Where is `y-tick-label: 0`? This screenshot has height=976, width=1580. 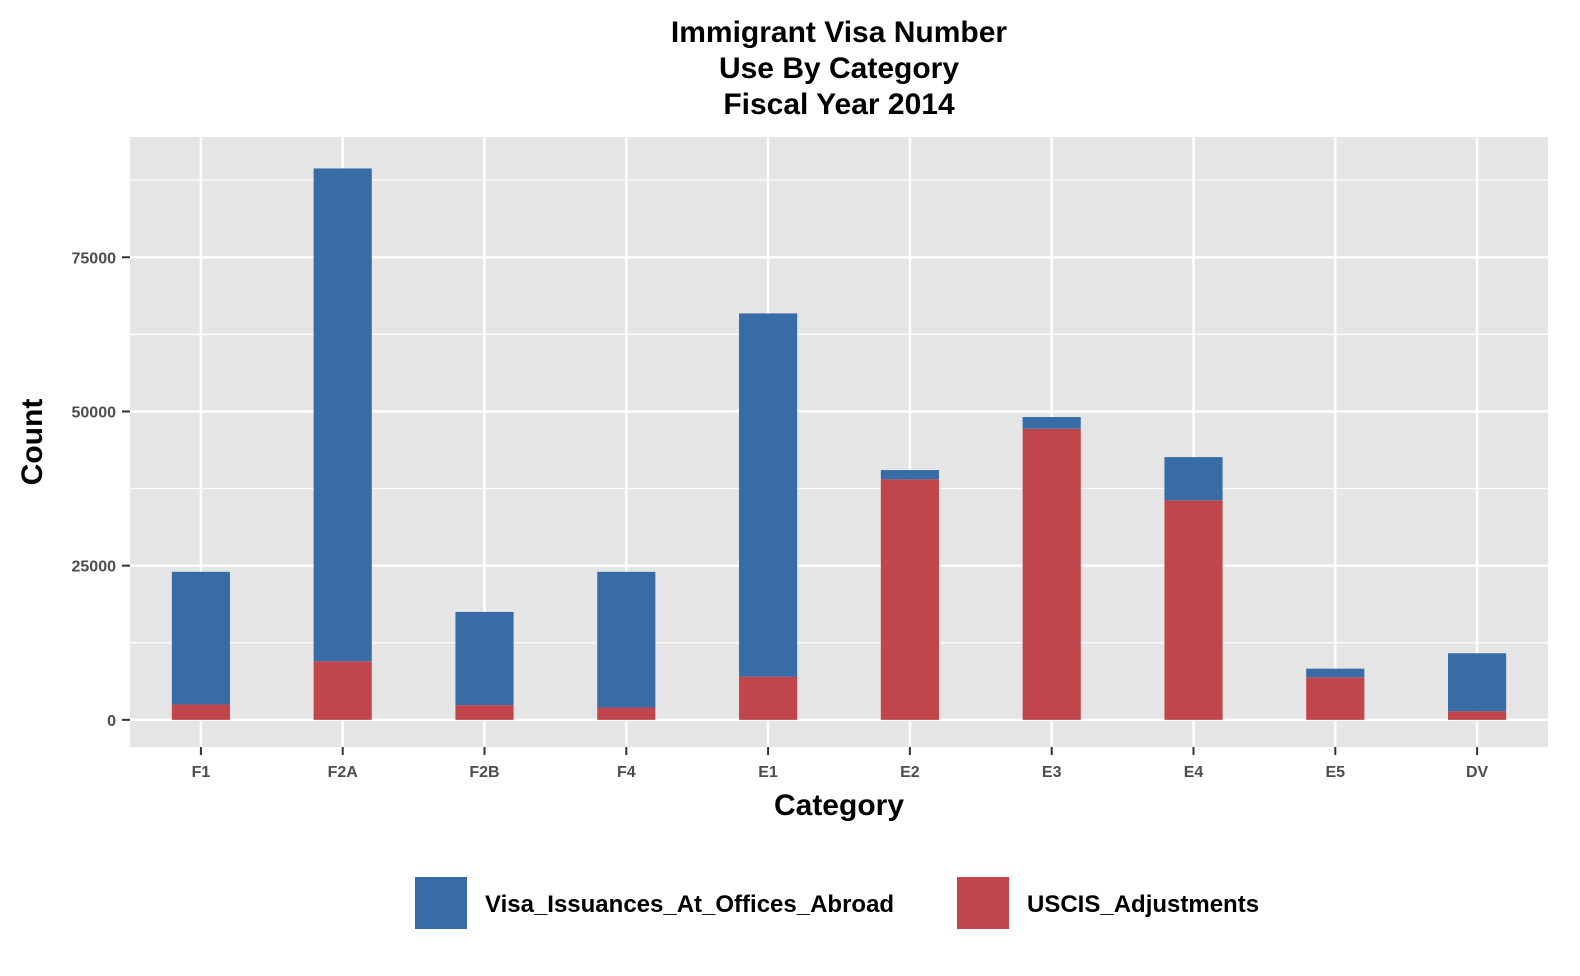
y-tick-label: 0 is located at coordinates (111, 721).